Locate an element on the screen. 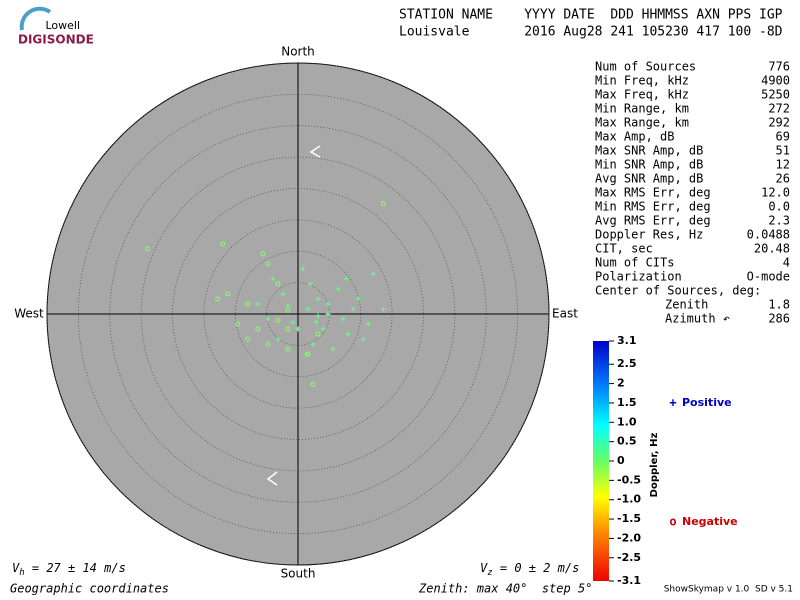 This screenshot has height=600, width=800. stat-label: Doppler Res, Hz is located at coordinates (649, 235).